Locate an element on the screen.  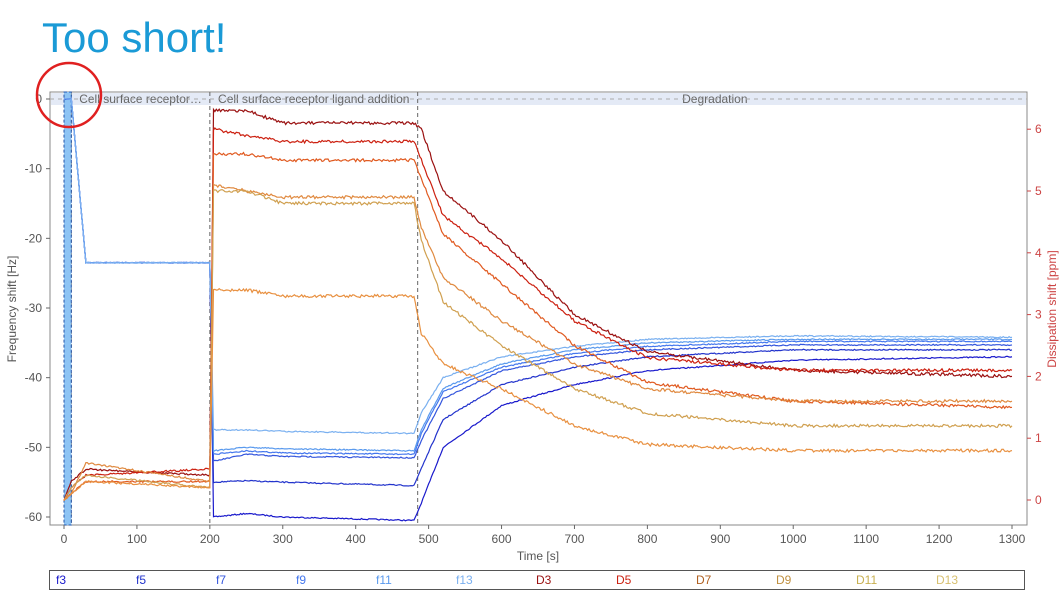
legend-item-f7: f7 is located at coordinates (221, 580).